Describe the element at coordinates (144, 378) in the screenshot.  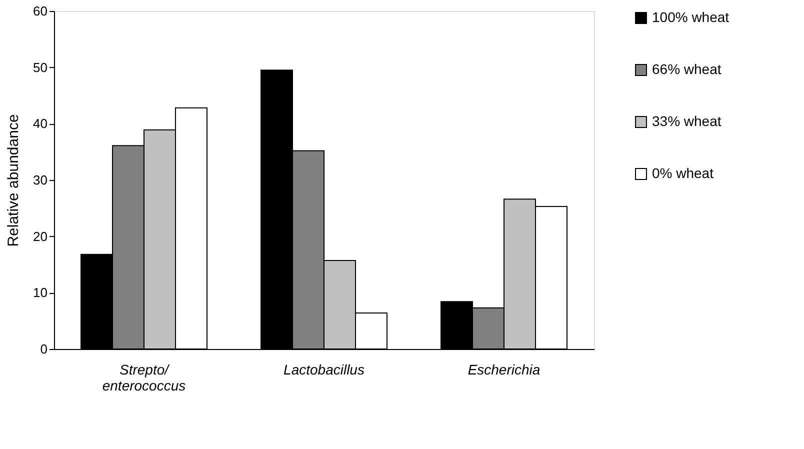
I see `x-tick-label: Strepto/ enterococcus` at that location.